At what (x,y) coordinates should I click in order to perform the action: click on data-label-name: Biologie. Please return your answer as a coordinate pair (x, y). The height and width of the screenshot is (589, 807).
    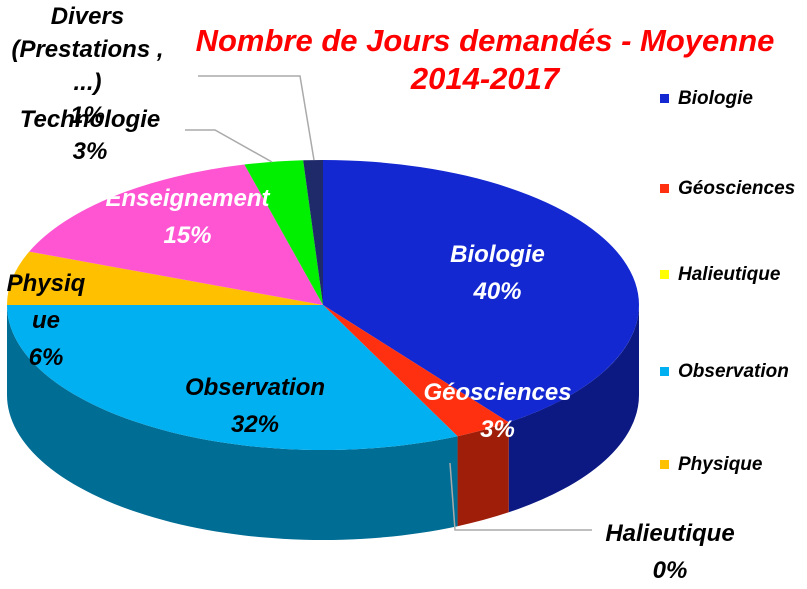
    Looking at the image, I should click on (497, 254).